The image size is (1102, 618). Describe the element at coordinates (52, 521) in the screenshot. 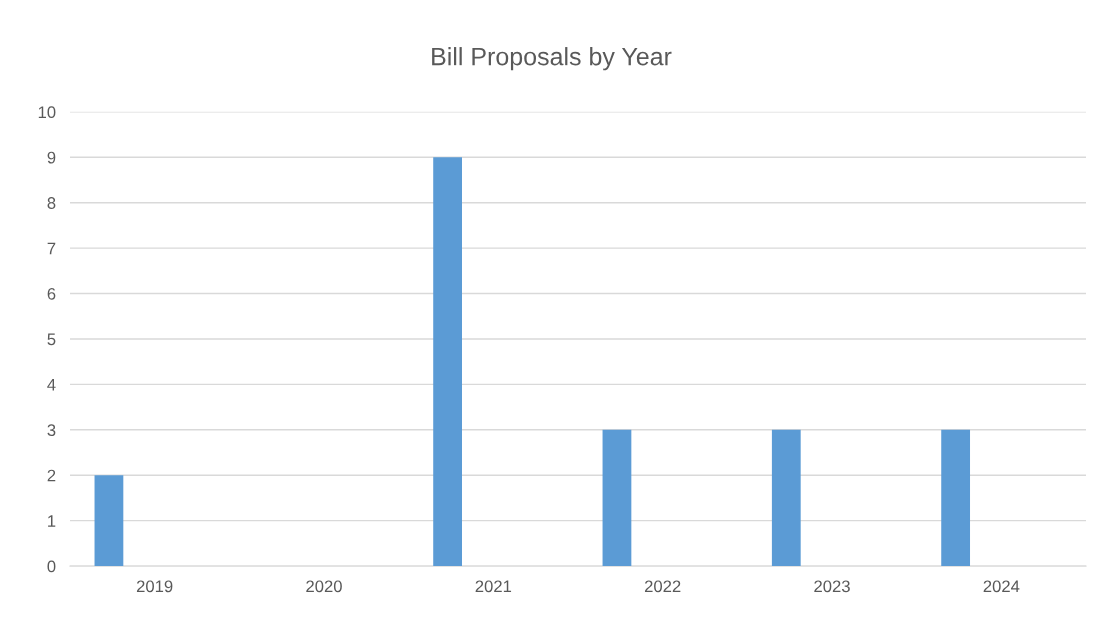

I see `y-tick-label: 1` at that location.